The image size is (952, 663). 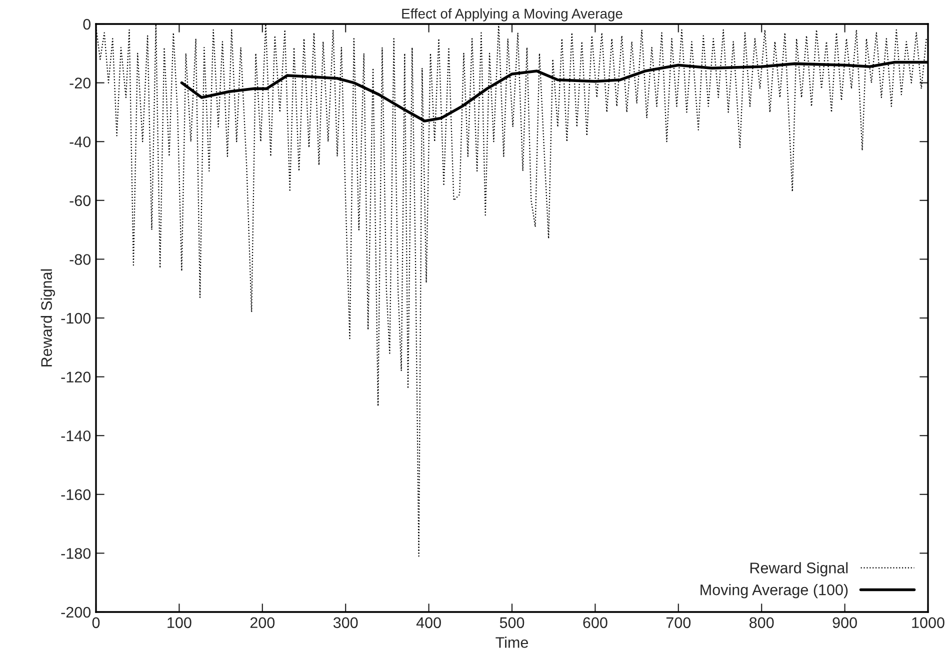 What do you see at coordinates (180, 622) in the screenshot?
I see `x-tick-label: 100` at bounding box center [180, 622].